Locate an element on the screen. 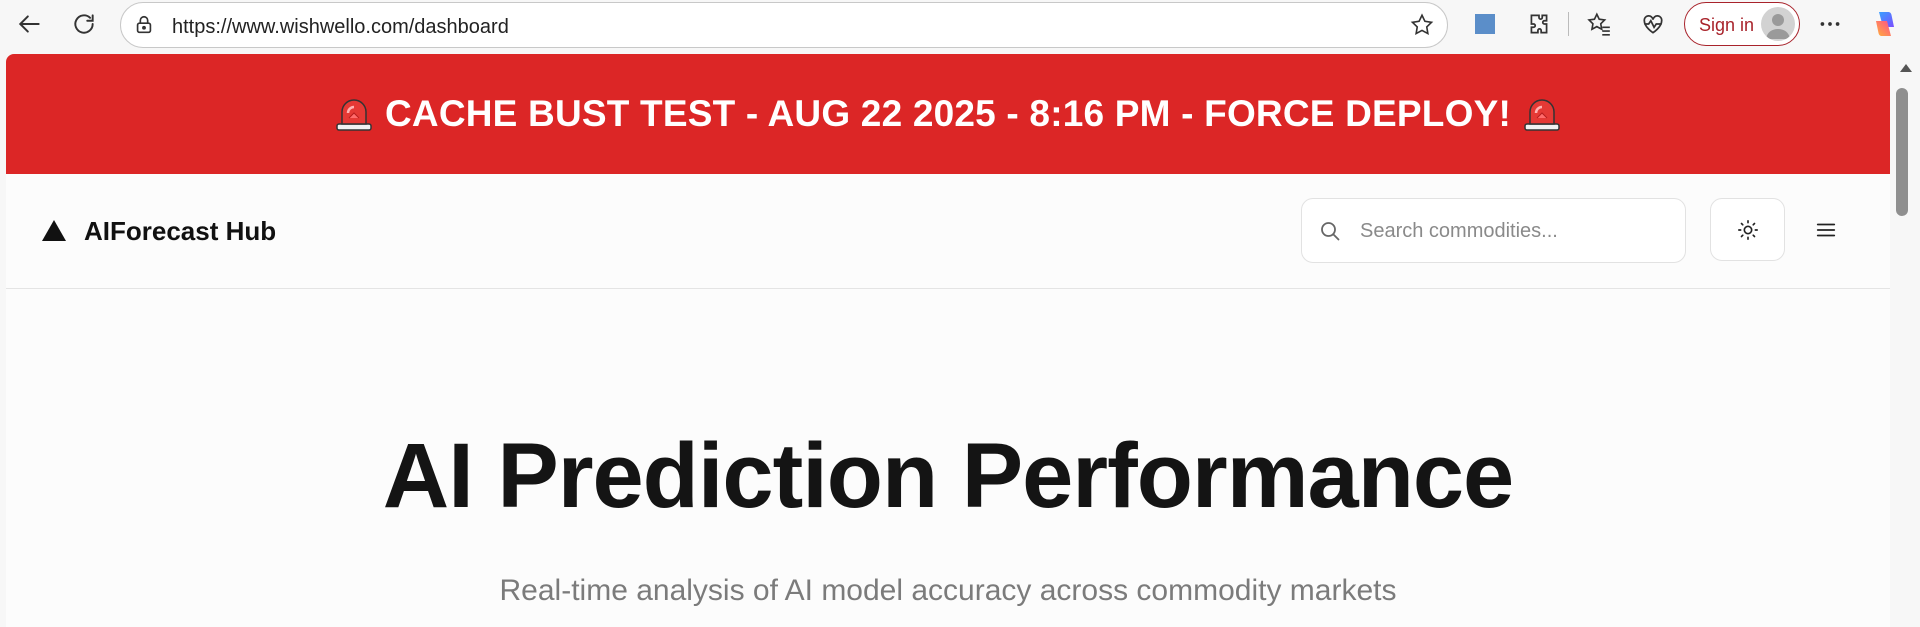 Image resolution: width=1920 pixels, height=627 pixels. url-text: https://www.wishwello.com/dashboard is located at coordinates (340, 27).